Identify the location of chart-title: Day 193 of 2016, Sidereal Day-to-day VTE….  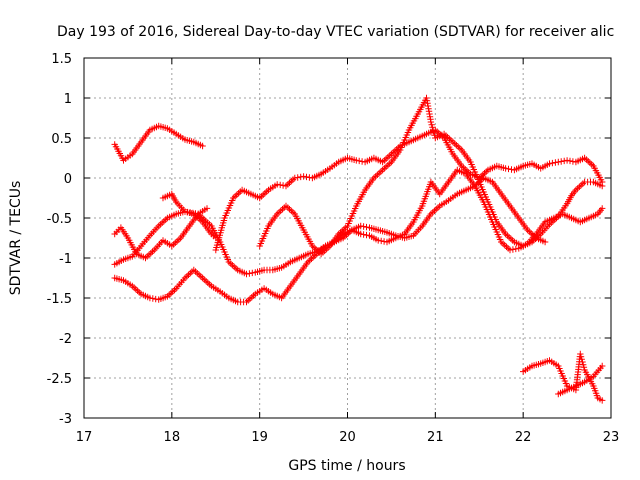
(335, 32).